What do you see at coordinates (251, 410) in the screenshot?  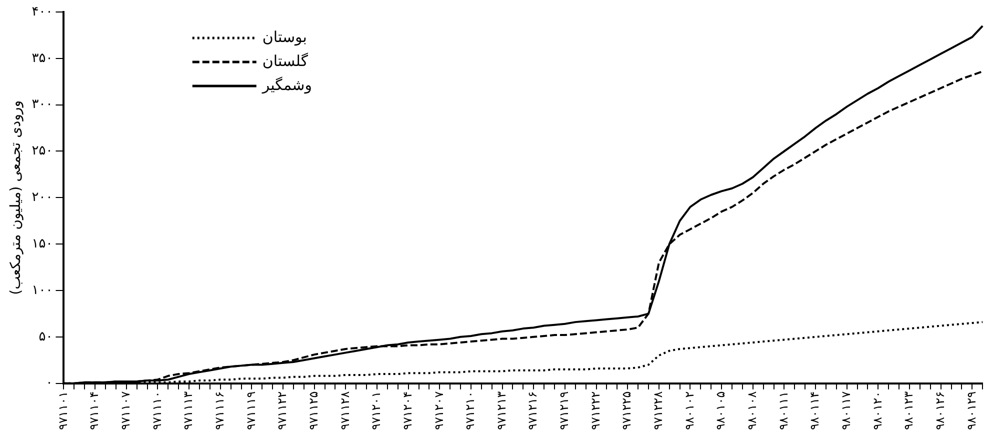 I see `x-tick-label: ۹۷۱۱۱۹` at bounding box center [251, 410].